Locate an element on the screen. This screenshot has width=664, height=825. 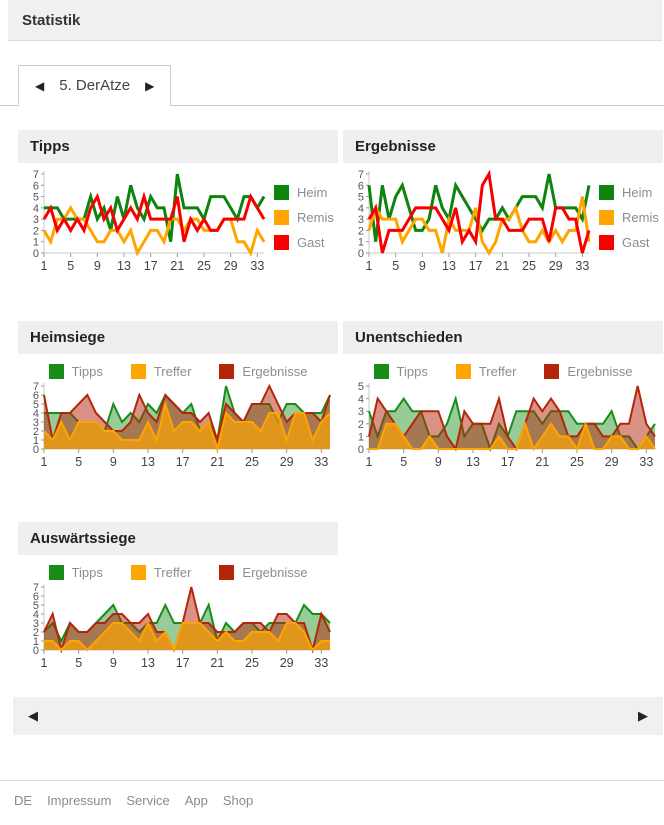
pager-prev-icon: ◀ is located at coordinates (33, 715).